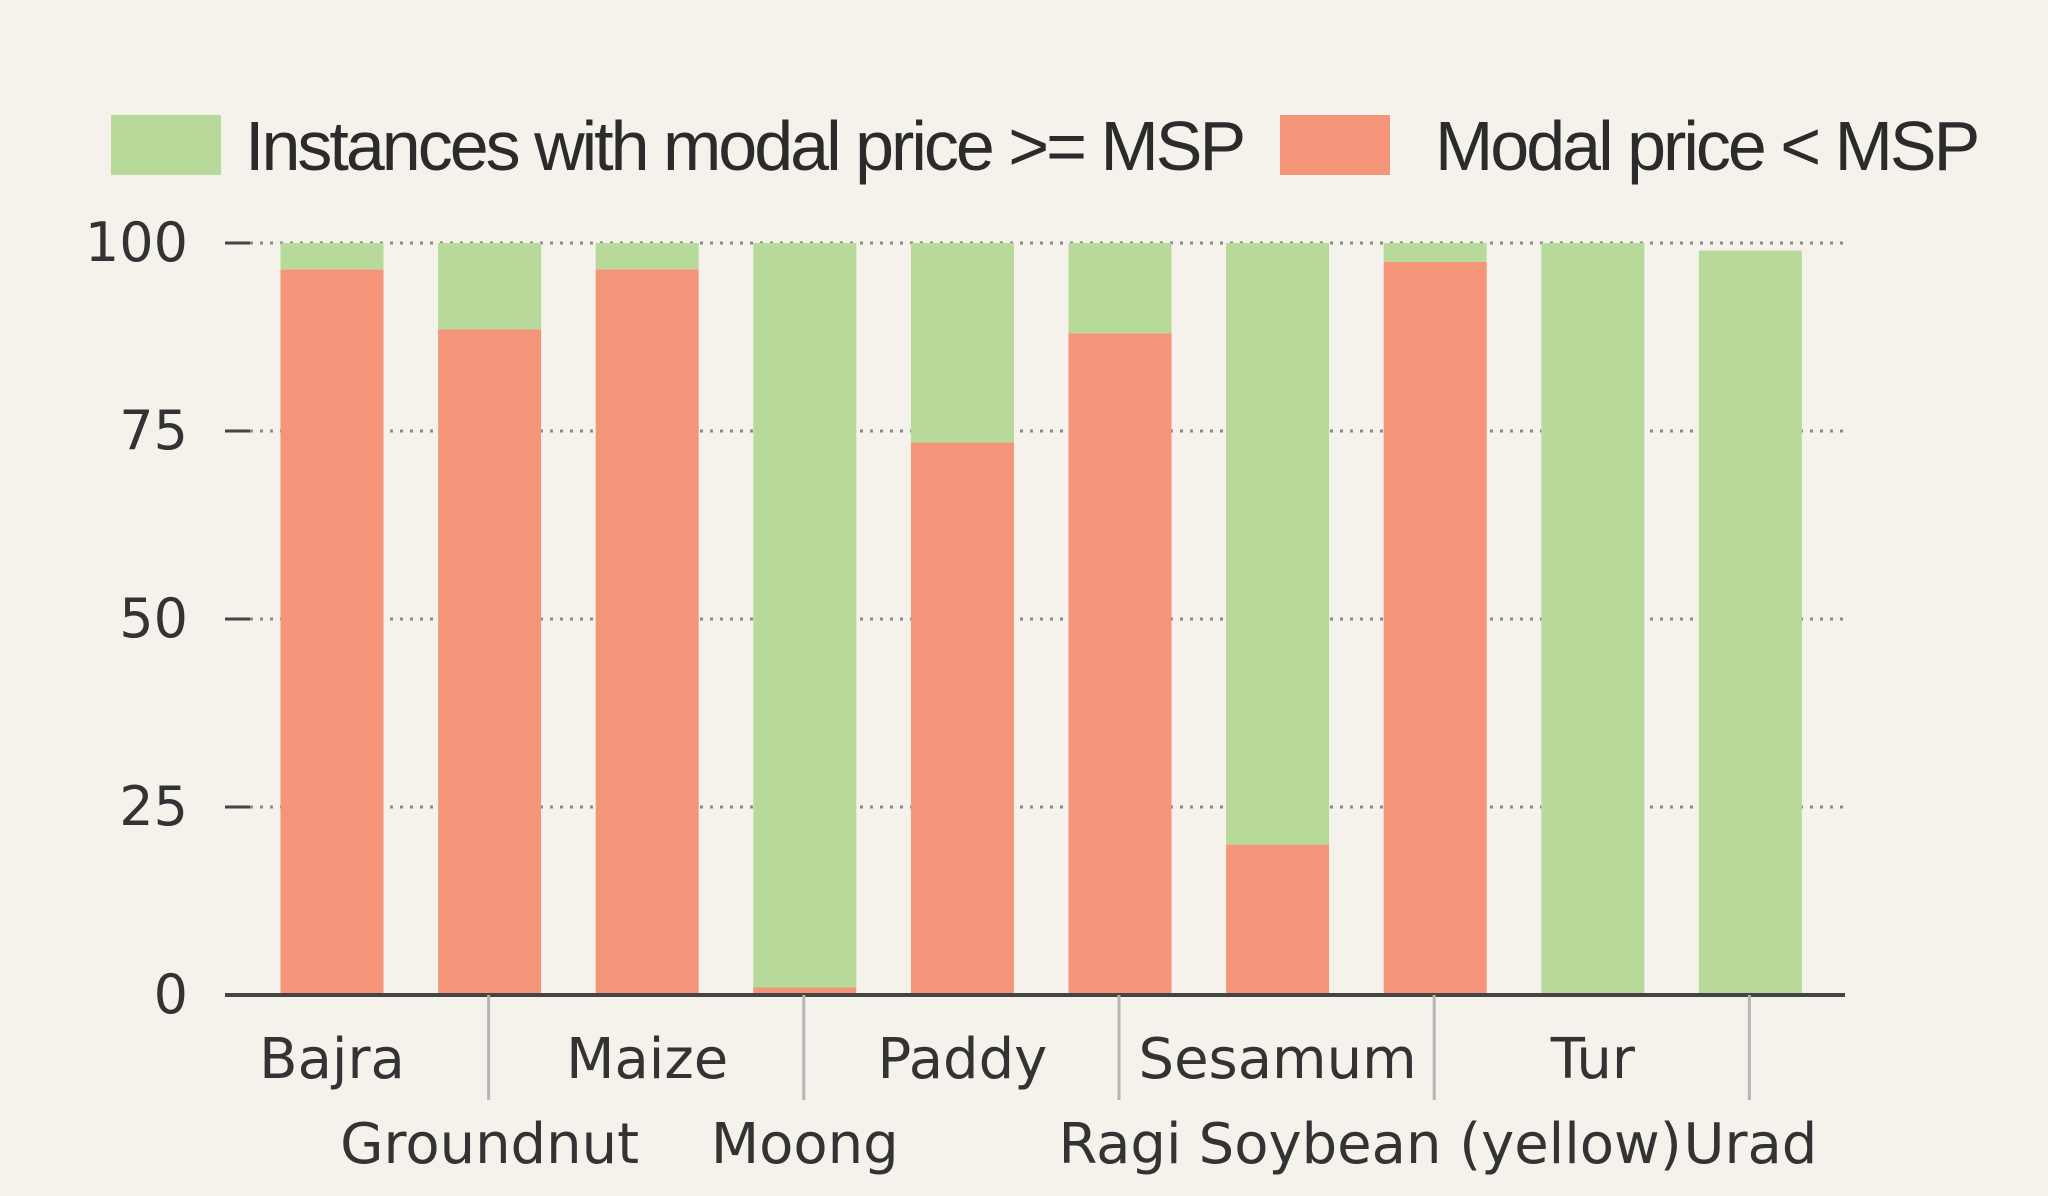 This screenshot has width=2048, height=1196. What do you see at coordinates (153, 430) in the screenshot?
I see `y-tick-label: 75` at bounding box center [153, 430].